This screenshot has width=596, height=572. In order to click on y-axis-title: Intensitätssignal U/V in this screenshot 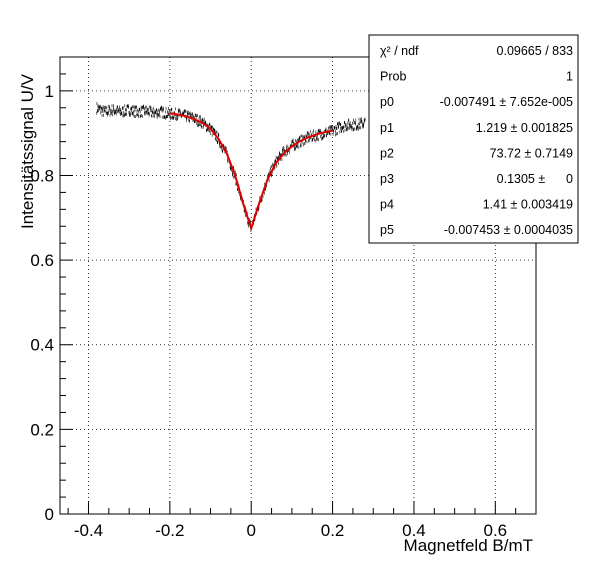, I will do `click(27, 151)`.